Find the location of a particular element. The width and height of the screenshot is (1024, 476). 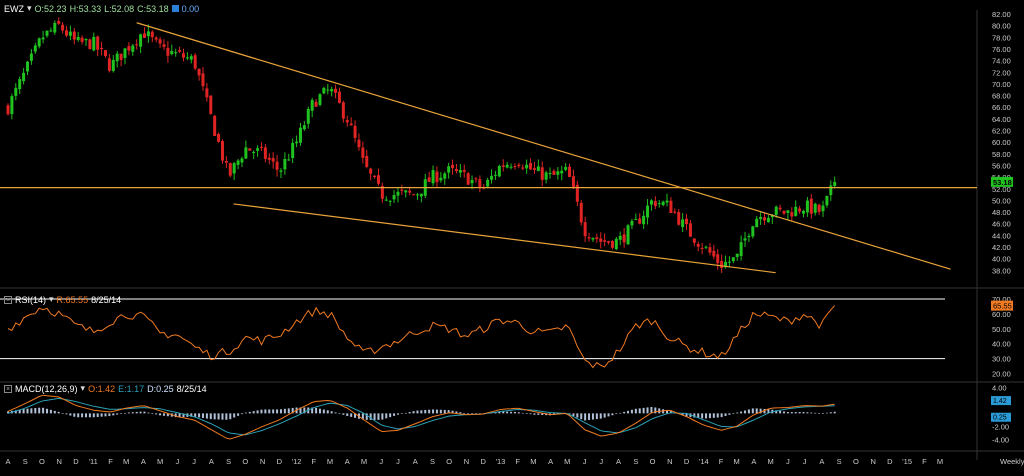

macd-title: MACD(12,26,9) is located at coordinates (46, 388).